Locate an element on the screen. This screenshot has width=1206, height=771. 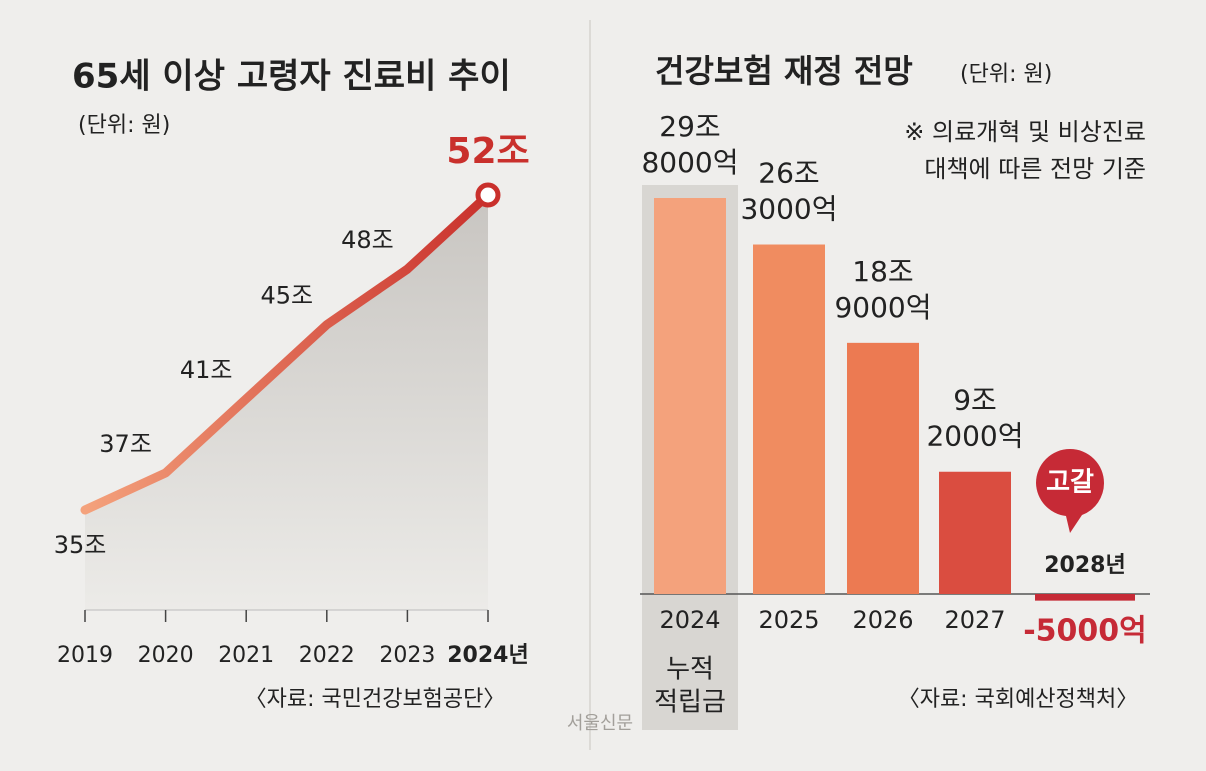
data-label: 3000억 is located at coordinates (788, 209).